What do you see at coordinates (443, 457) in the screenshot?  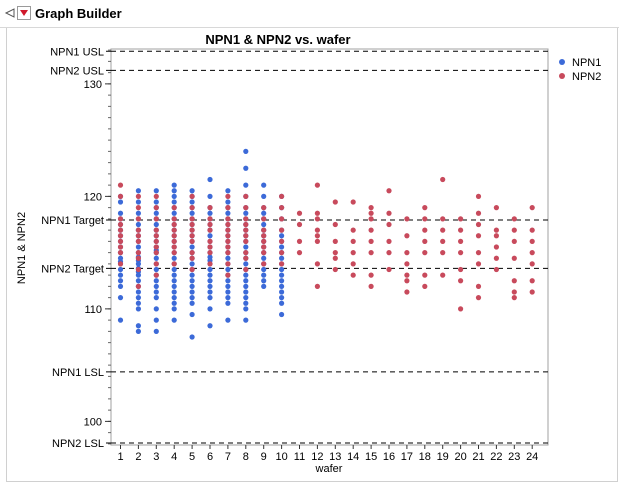 I see `x-tick-label: 19` at bounding box center [443, 457].